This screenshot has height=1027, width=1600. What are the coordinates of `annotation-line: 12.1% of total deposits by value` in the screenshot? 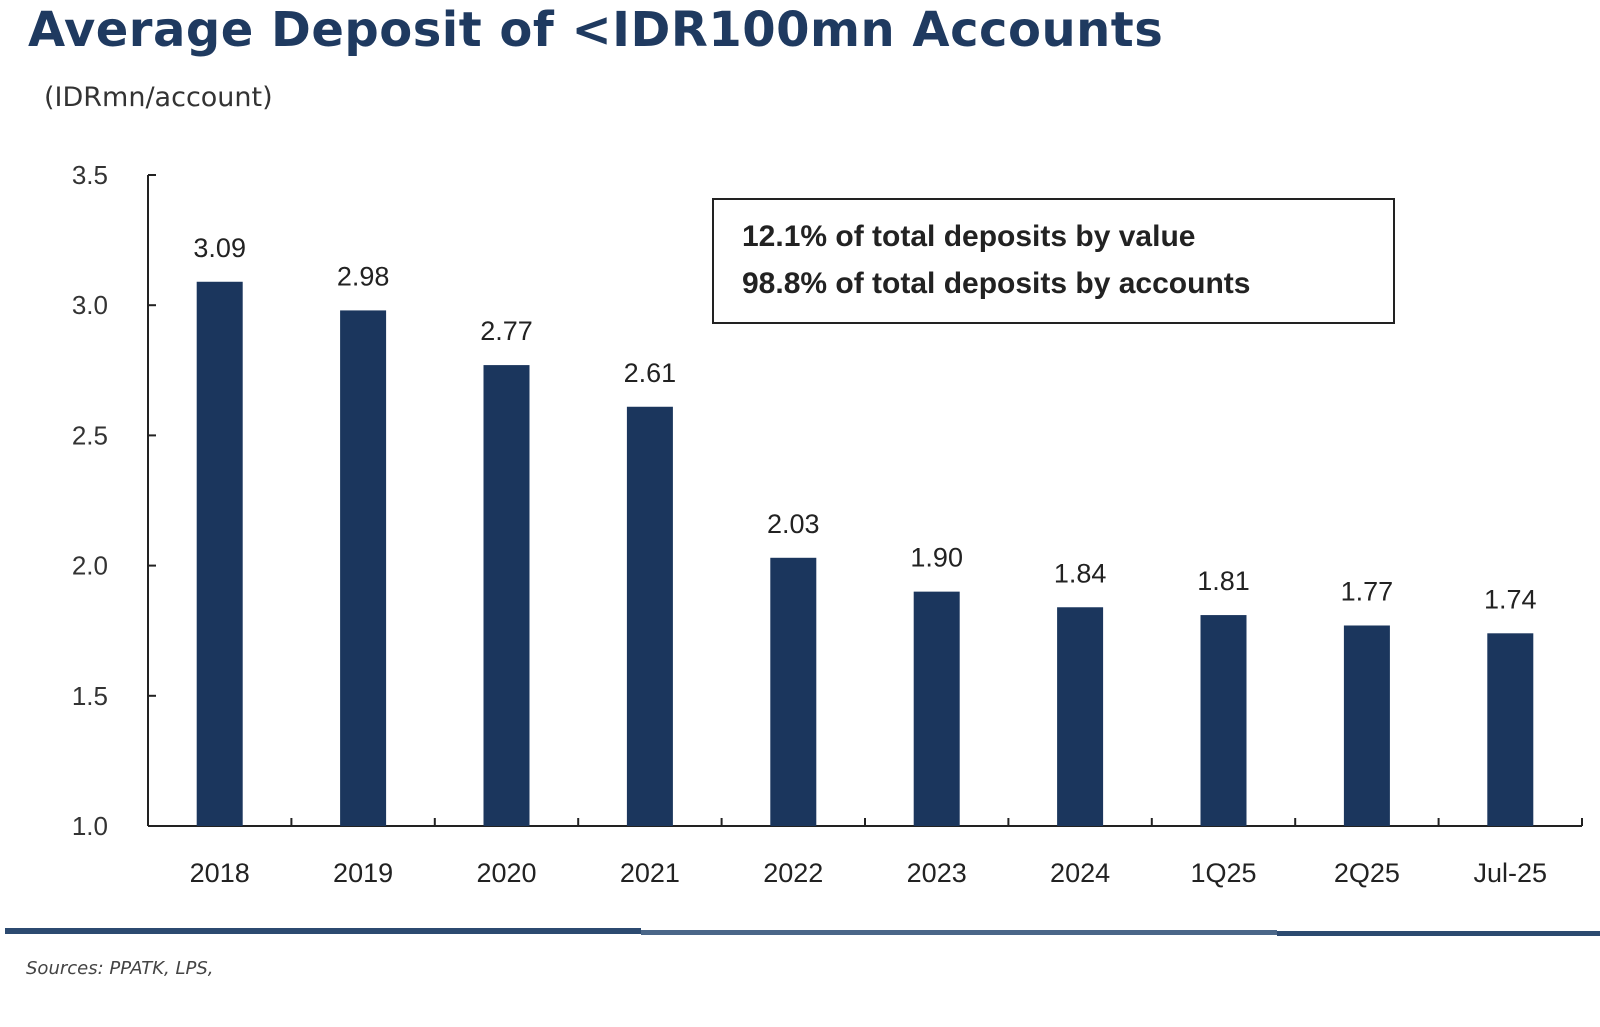 It's located at (968, 236).